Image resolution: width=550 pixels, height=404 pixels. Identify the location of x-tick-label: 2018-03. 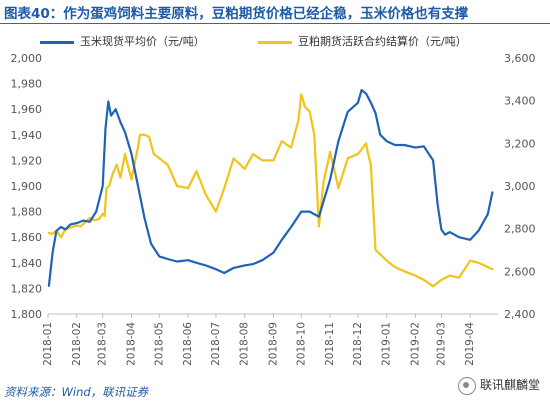
(103, 344).